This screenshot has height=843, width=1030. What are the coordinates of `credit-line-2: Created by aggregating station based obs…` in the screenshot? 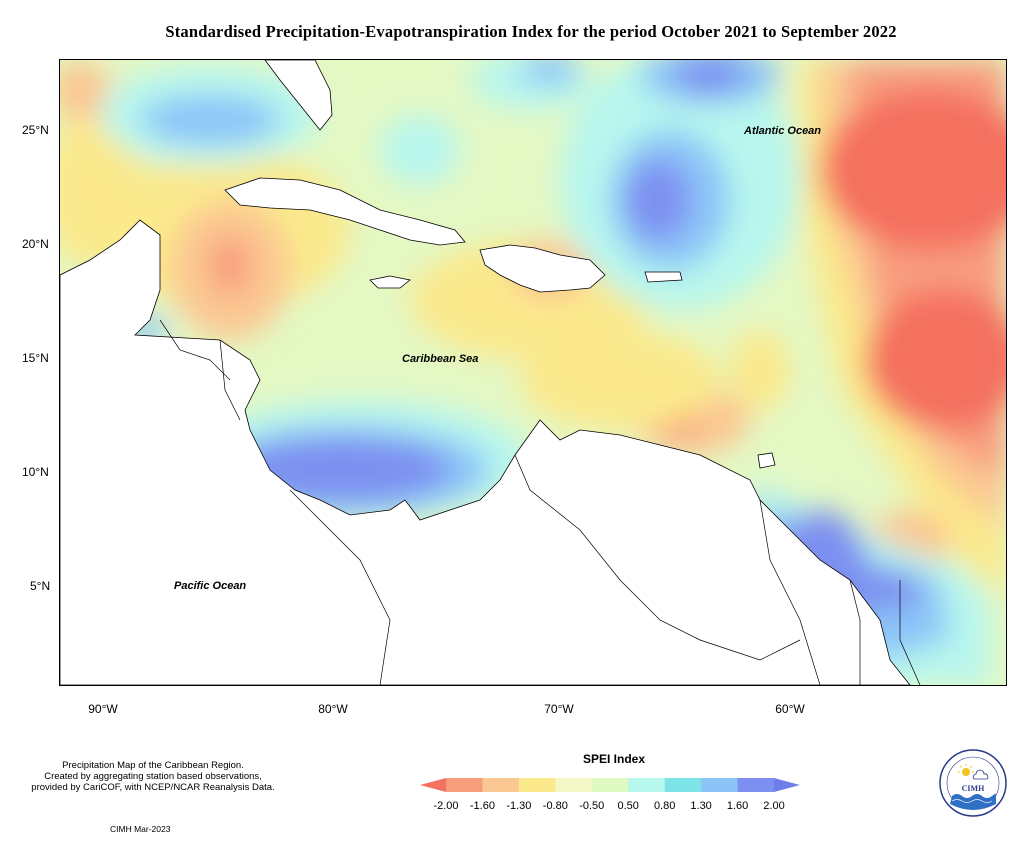 It's located at (153, 776).